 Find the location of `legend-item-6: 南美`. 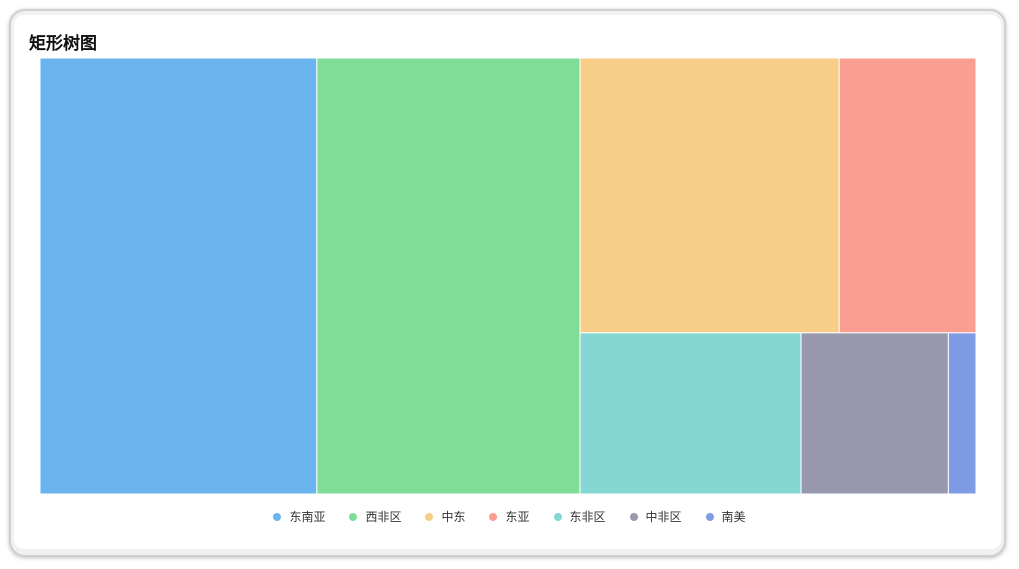

legend-item-6: 南美 is located at coordinates (725, 516).